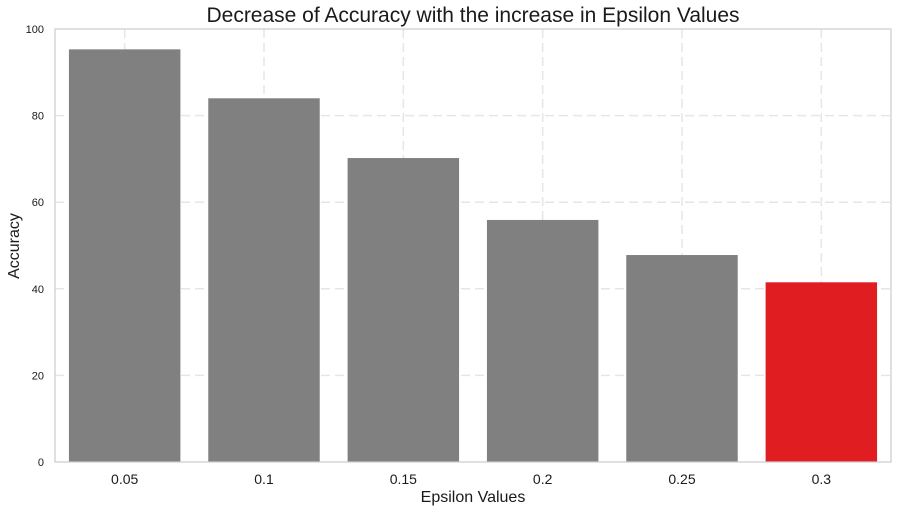 The image size is (898, 517). I want to click on y-axis-label: Accuracy, so click(14, 246).